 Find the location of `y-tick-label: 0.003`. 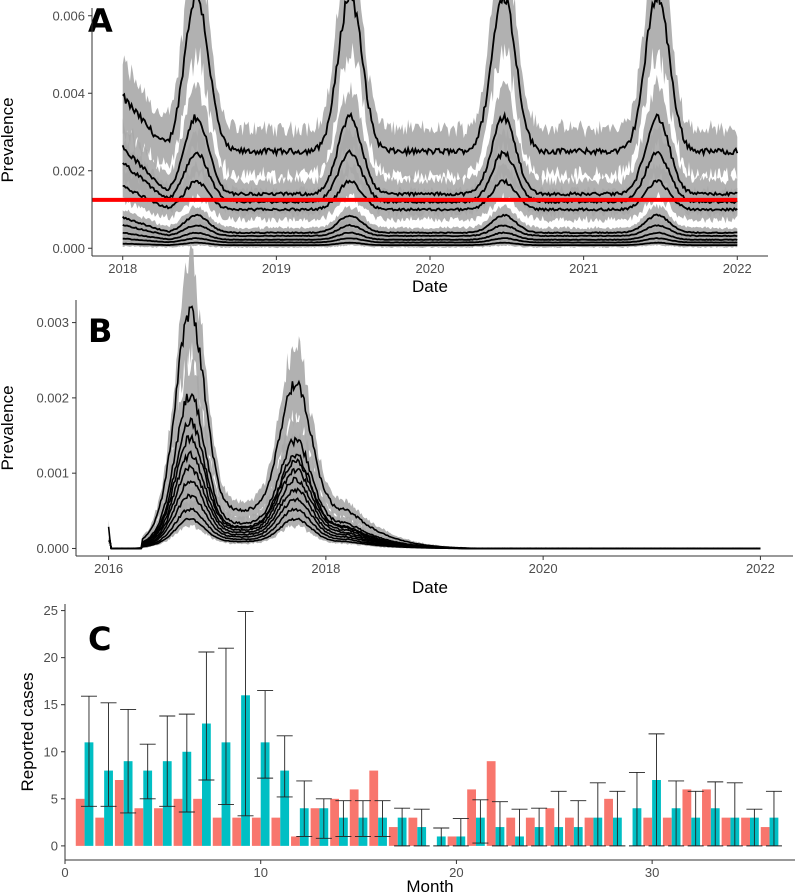

y-tick-label: 0.003 is located at coordinates (52, 322).